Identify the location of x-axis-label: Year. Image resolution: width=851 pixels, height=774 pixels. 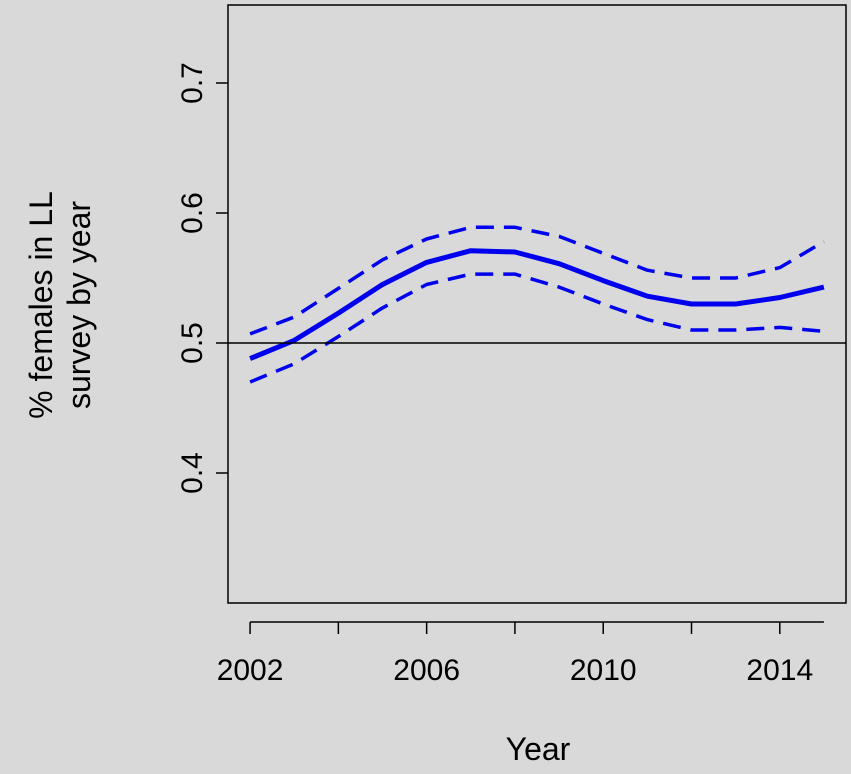
(538, 749).